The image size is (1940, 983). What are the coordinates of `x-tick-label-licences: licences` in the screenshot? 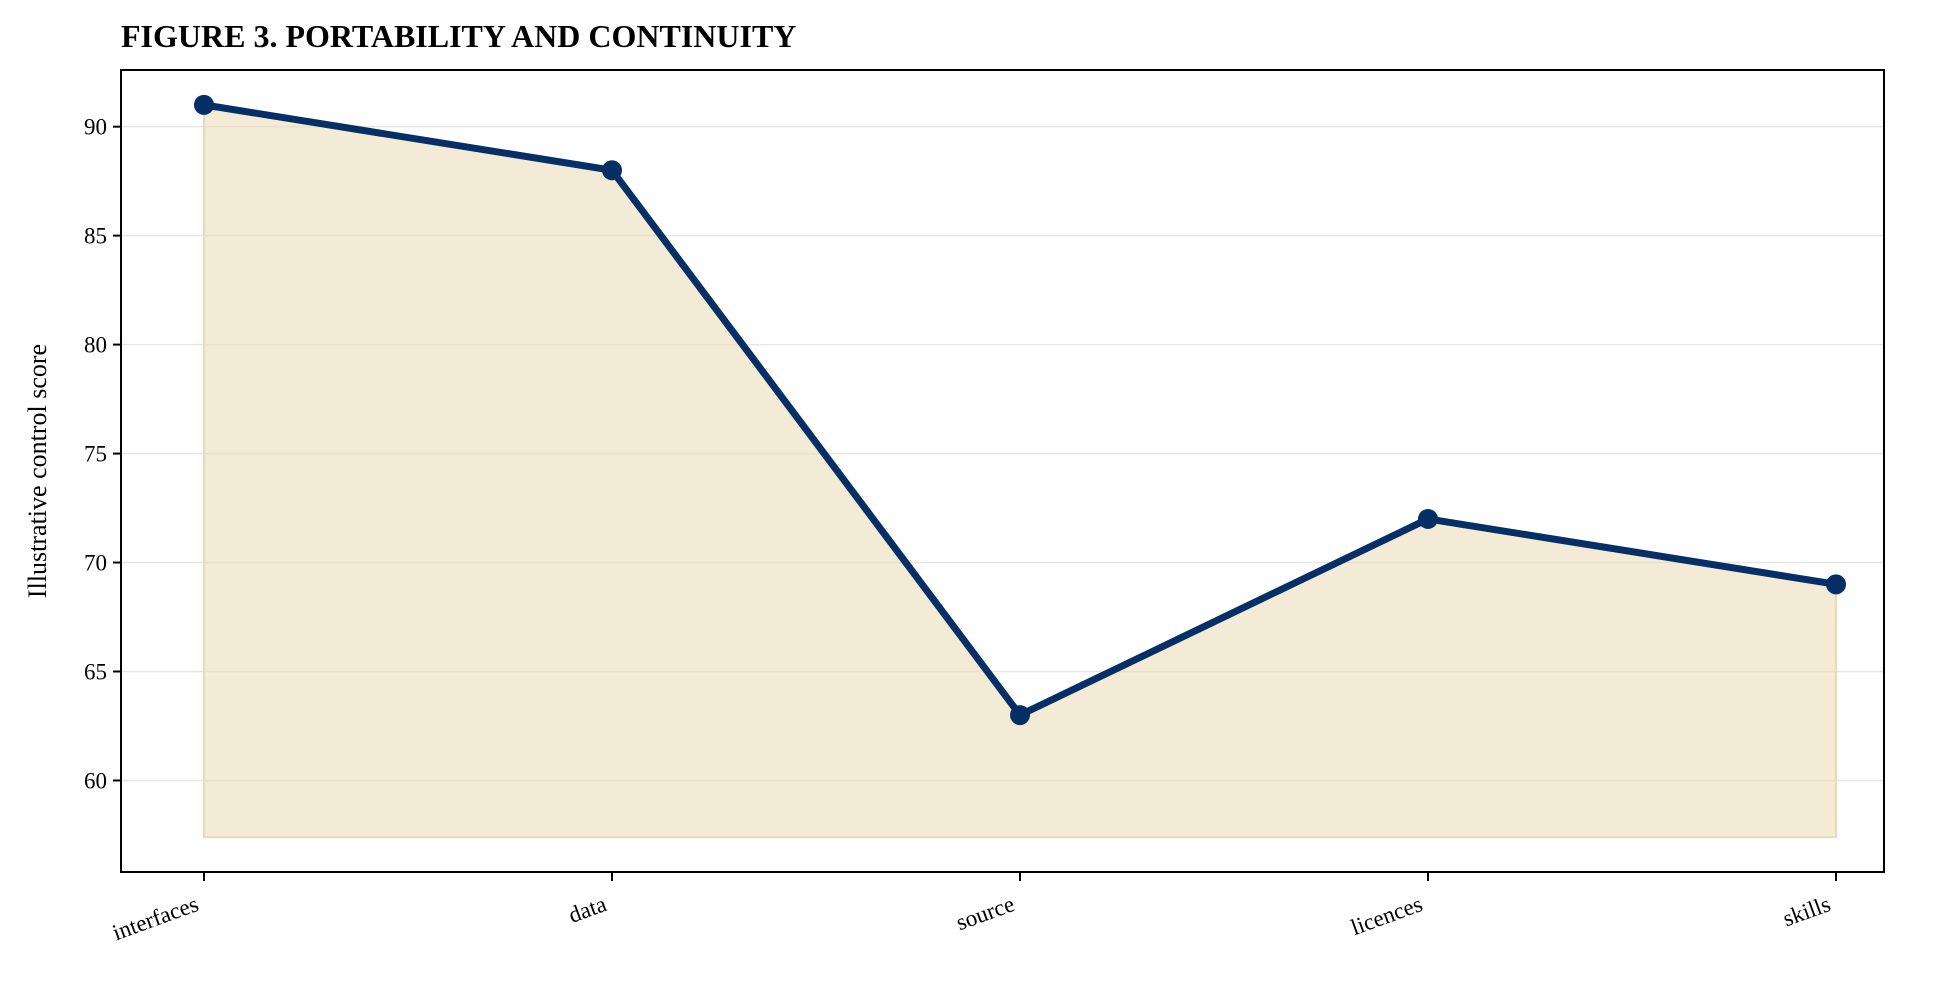 It's located at (1387, 915).